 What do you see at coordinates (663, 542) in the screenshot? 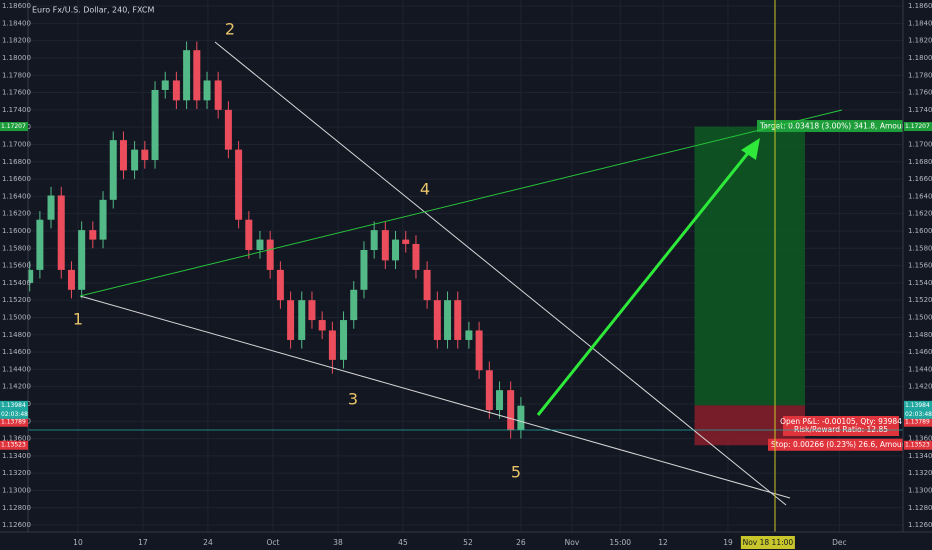
I see `x-tick-label: 12` at bounding box center [663, 542].